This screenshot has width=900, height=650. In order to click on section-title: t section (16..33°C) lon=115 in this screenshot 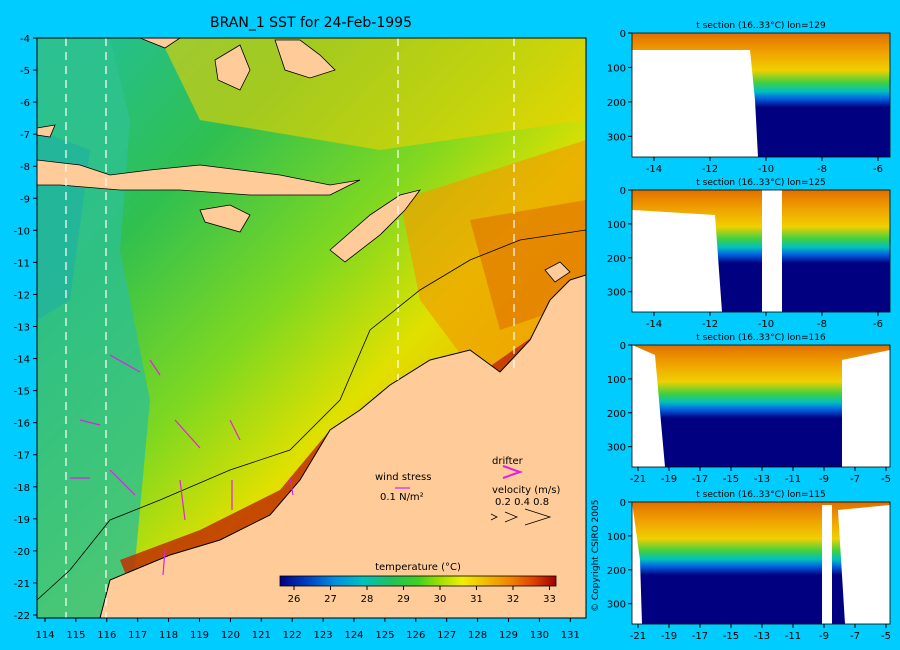, I will do `click(760, 495)`.